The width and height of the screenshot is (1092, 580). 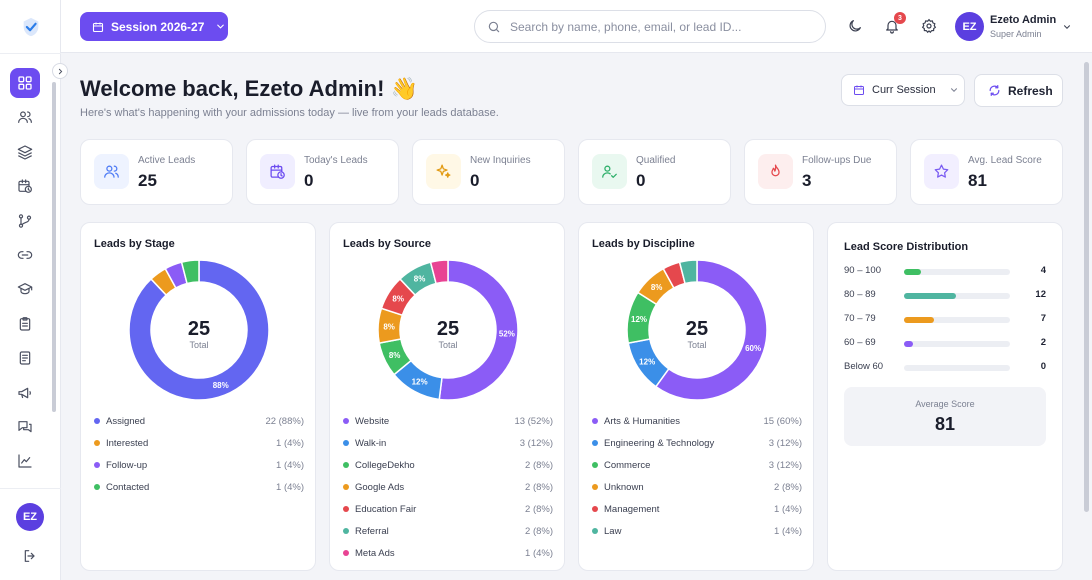 I want to click on score-range-label: 60 – 69, so click(x=860, y=342).